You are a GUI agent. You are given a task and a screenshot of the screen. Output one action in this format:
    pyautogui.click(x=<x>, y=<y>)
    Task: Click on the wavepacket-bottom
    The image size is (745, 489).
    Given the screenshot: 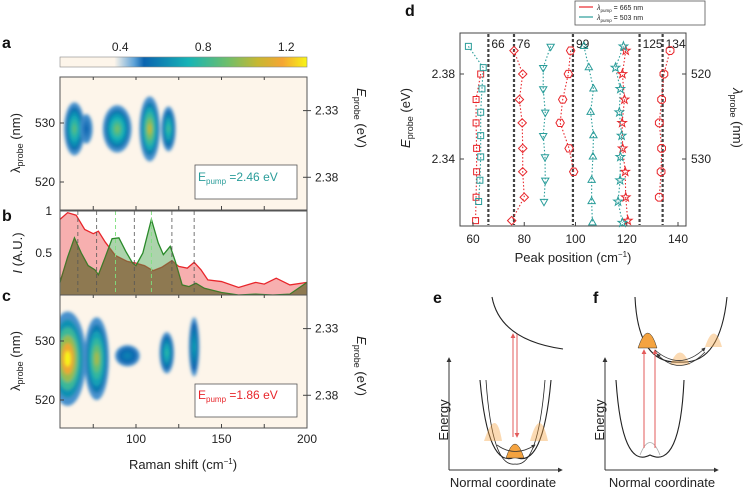 What is the action you would take?
    pyautogui.click(x=680, y=358)
    